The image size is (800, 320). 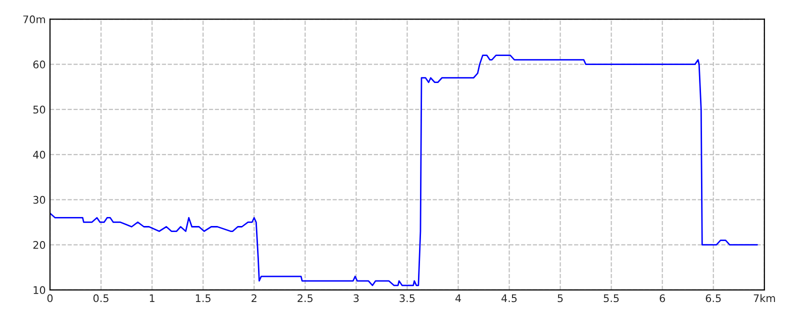 What do you see at coordinates (100, 298) in the screenshot?
I see `x-tick-label: 0.5` at bounding box center [100, 298].